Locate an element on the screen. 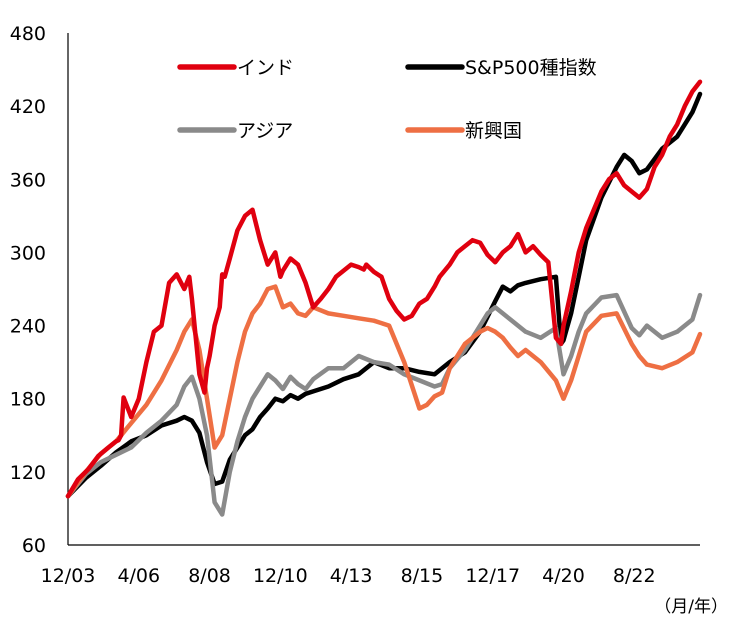 The image size is (741, 629). y-tick-label: 120 is located at coordinates (28, 473).